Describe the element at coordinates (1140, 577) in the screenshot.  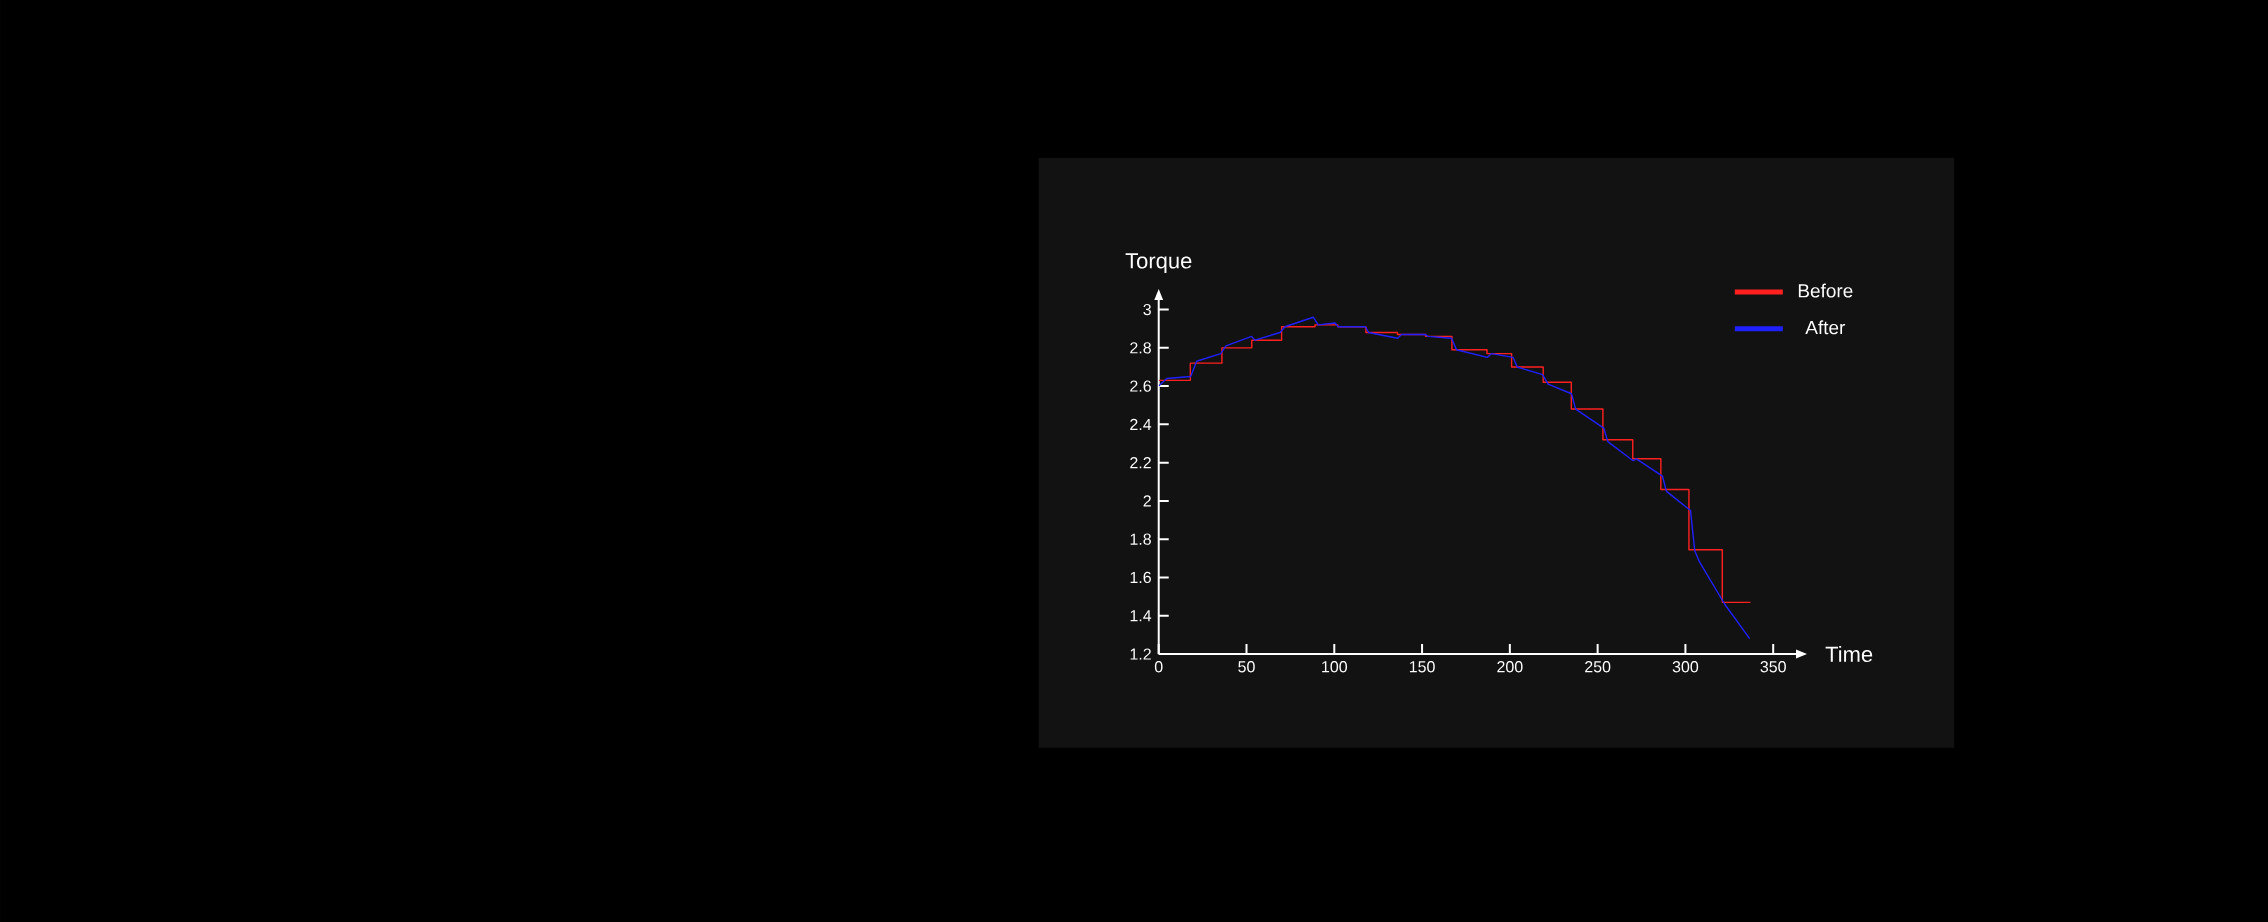
I see `y-tick-label: 1.6` at that location.